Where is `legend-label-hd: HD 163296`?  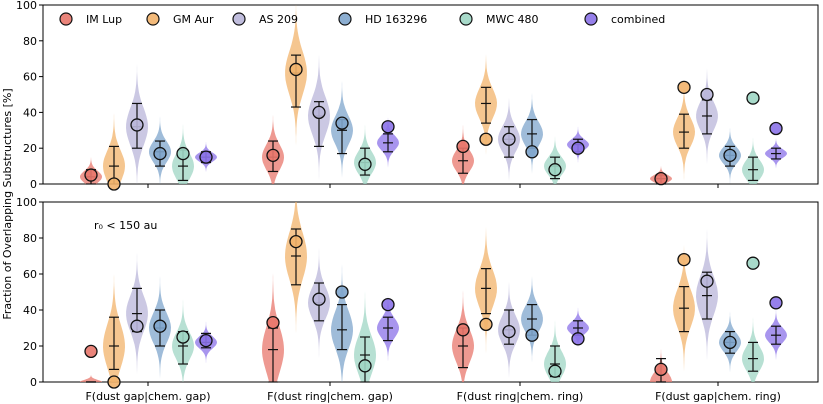 legend-label-hd: HD 163296 is located at coordinates (396, 19).